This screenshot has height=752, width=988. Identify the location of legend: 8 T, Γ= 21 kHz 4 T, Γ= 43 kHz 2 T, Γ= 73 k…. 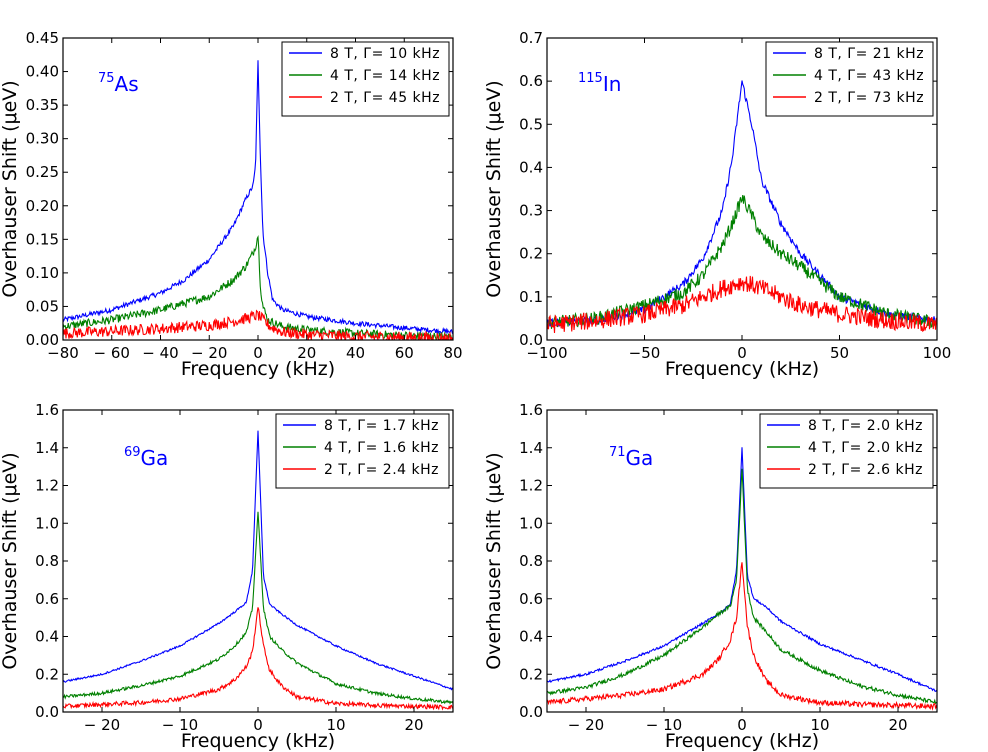
(849, 79).